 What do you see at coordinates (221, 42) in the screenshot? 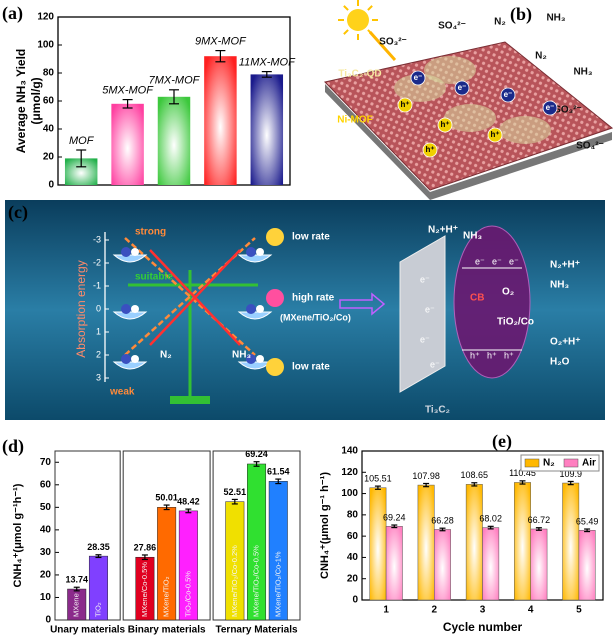
I see `category-label: 9MX-MOF` at bounding box center [221, 42].